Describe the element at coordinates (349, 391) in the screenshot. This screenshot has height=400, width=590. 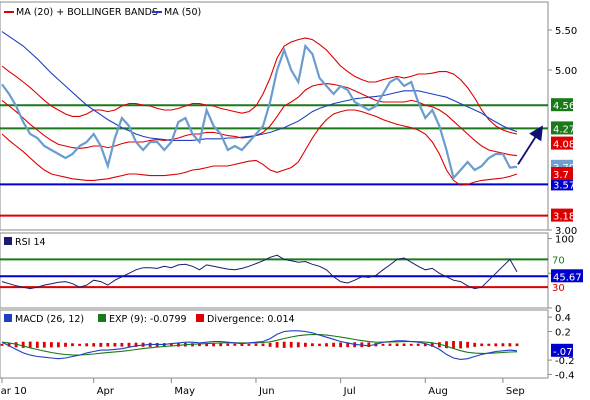
I see `x-tick-label: Jul` at that location.